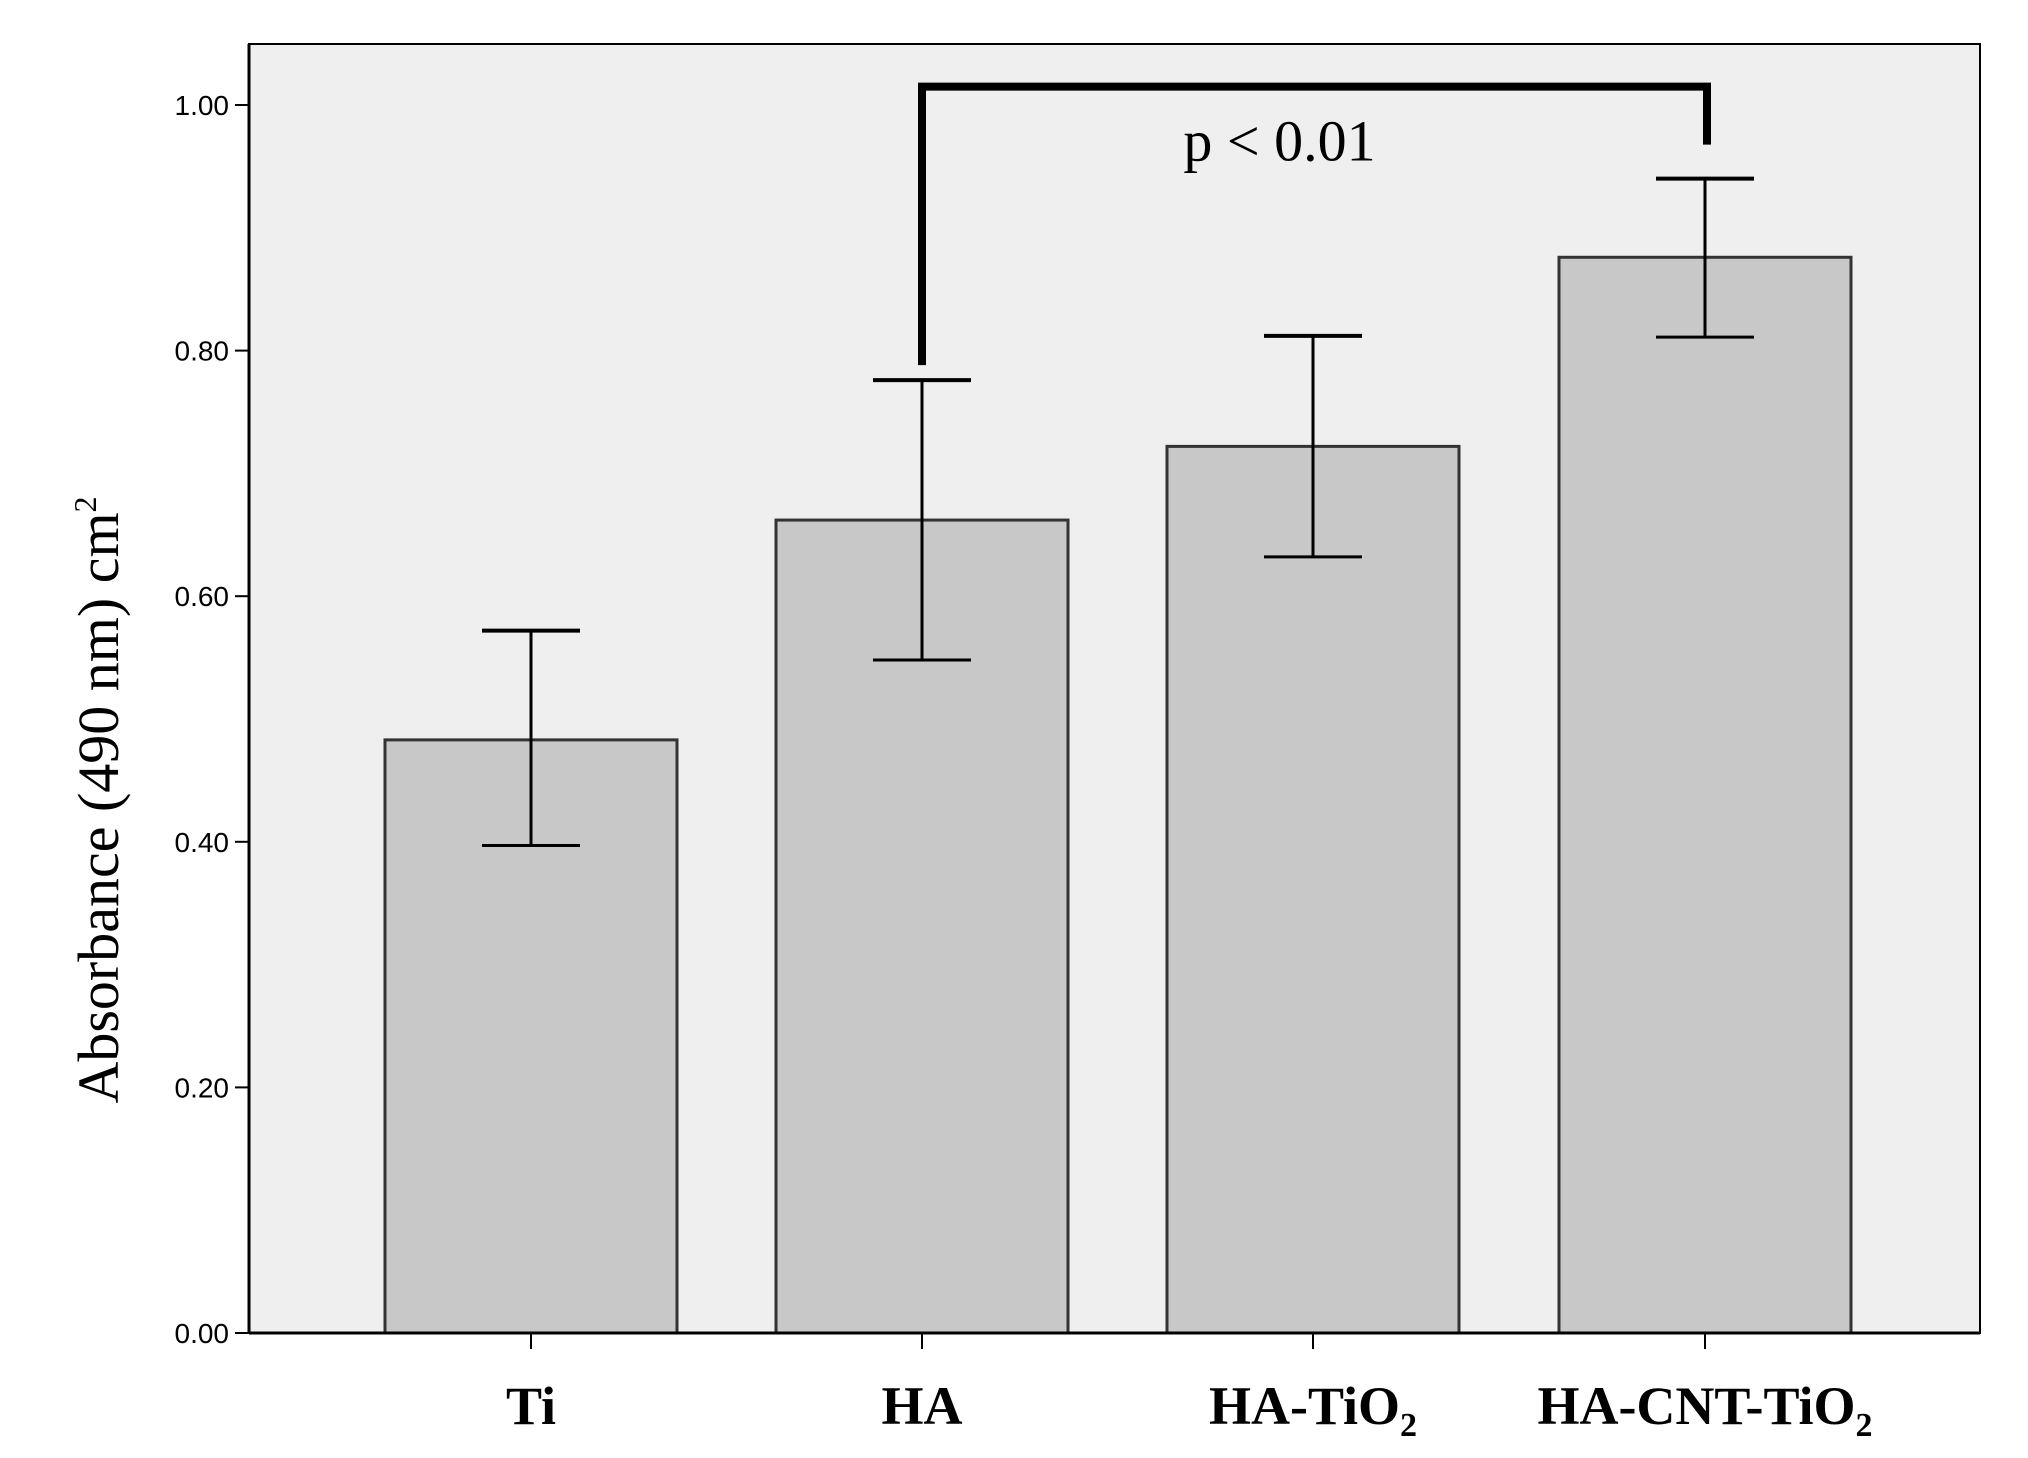 The width and height of the screenshot is (2028, 1458). What do you see at coordinates (1313, 1410) in the screenshot?
I see `x-tick-label: HA-TiO2` at bounding box center [1313, 1410].